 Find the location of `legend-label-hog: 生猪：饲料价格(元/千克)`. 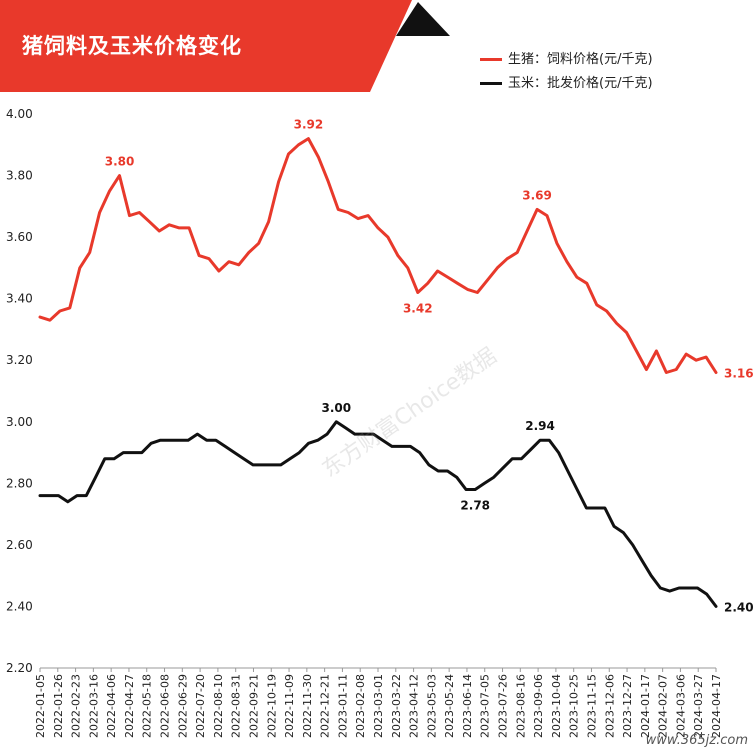

legend-label-hog: 生猪：饲料价格(元/千克) is located at coordinates (580, 59).